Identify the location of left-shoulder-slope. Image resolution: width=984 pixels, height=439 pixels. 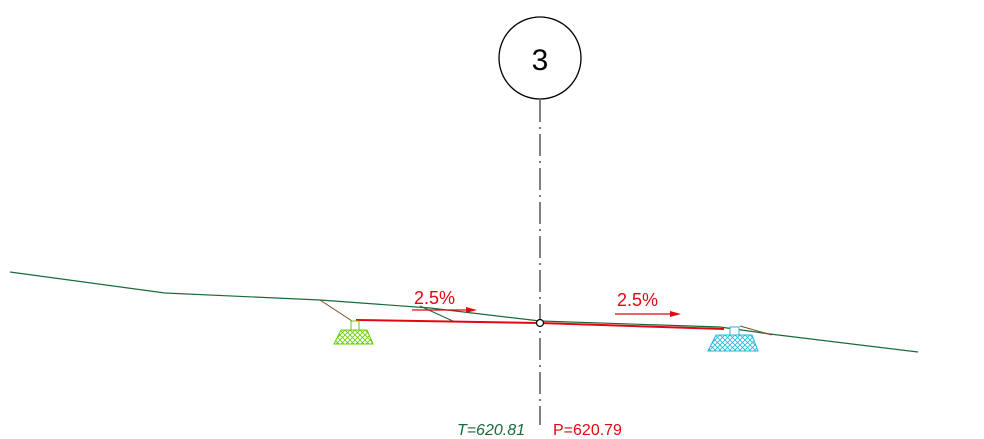
(437, 314).